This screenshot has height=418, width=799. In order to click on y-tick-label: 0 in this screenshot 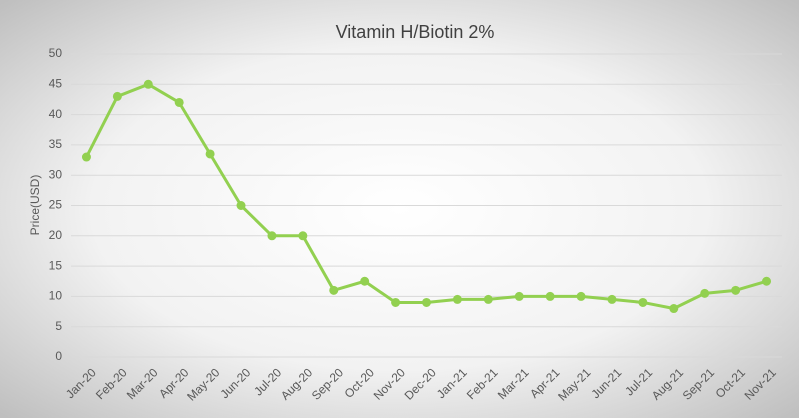, I will do `click(58, 356)`.